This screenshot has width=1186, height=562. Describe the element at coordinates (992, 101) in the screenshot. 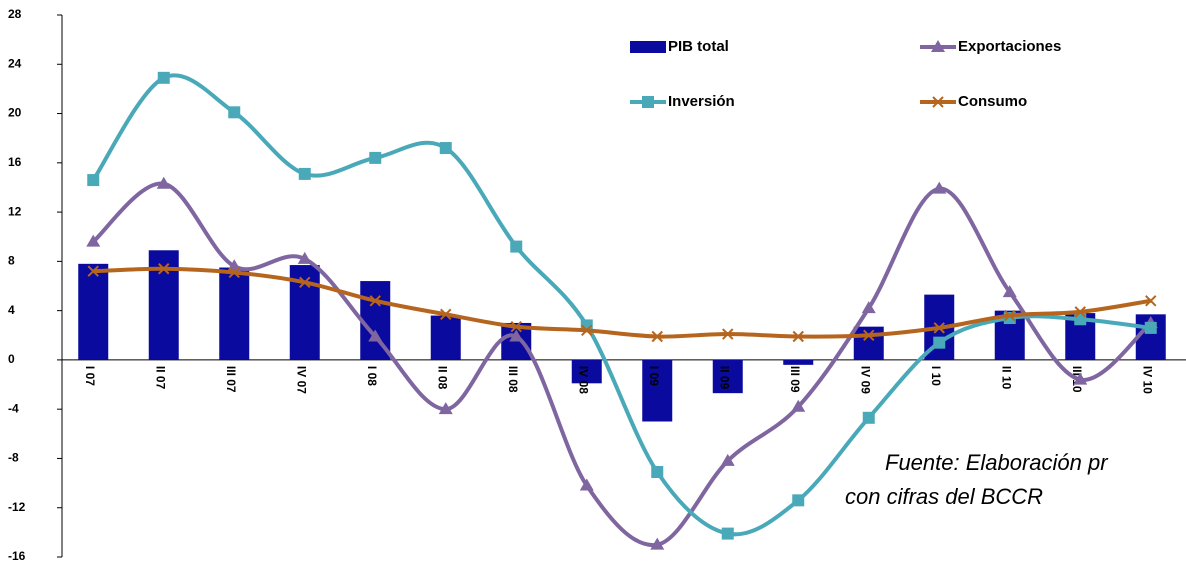

I see `legend-label: Consumo` at that location.